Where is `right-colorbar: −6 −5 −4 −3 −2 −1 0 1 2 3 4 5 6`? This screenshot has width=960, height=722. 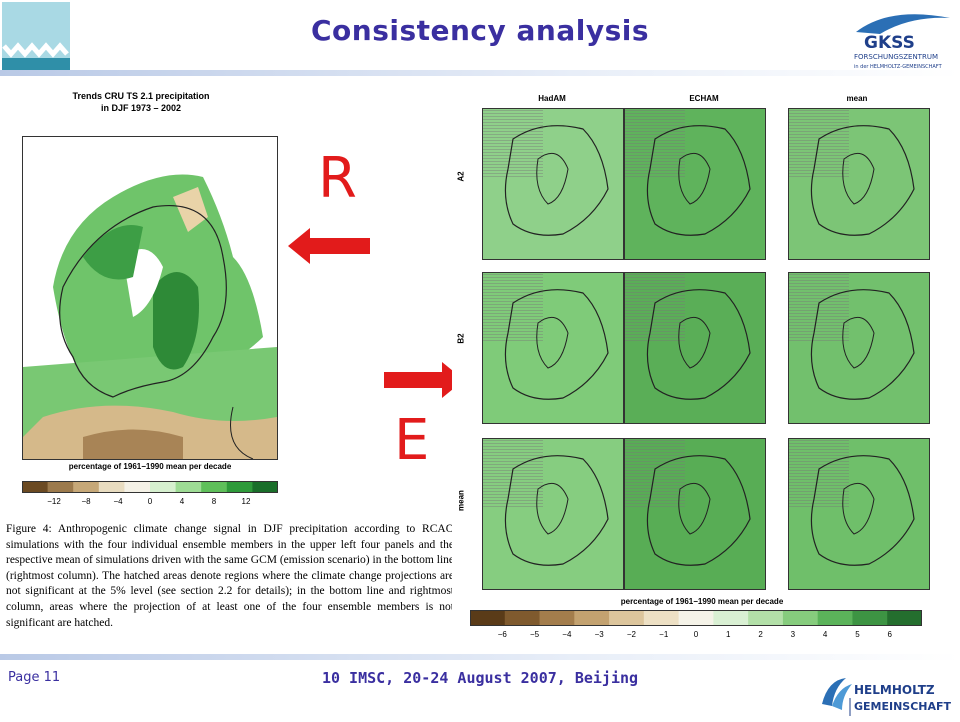 right-colorbar: −6 −5 −4 −3 −2 −1 0 1 2 3 4 5 6 is located at coordinates (696, 626).